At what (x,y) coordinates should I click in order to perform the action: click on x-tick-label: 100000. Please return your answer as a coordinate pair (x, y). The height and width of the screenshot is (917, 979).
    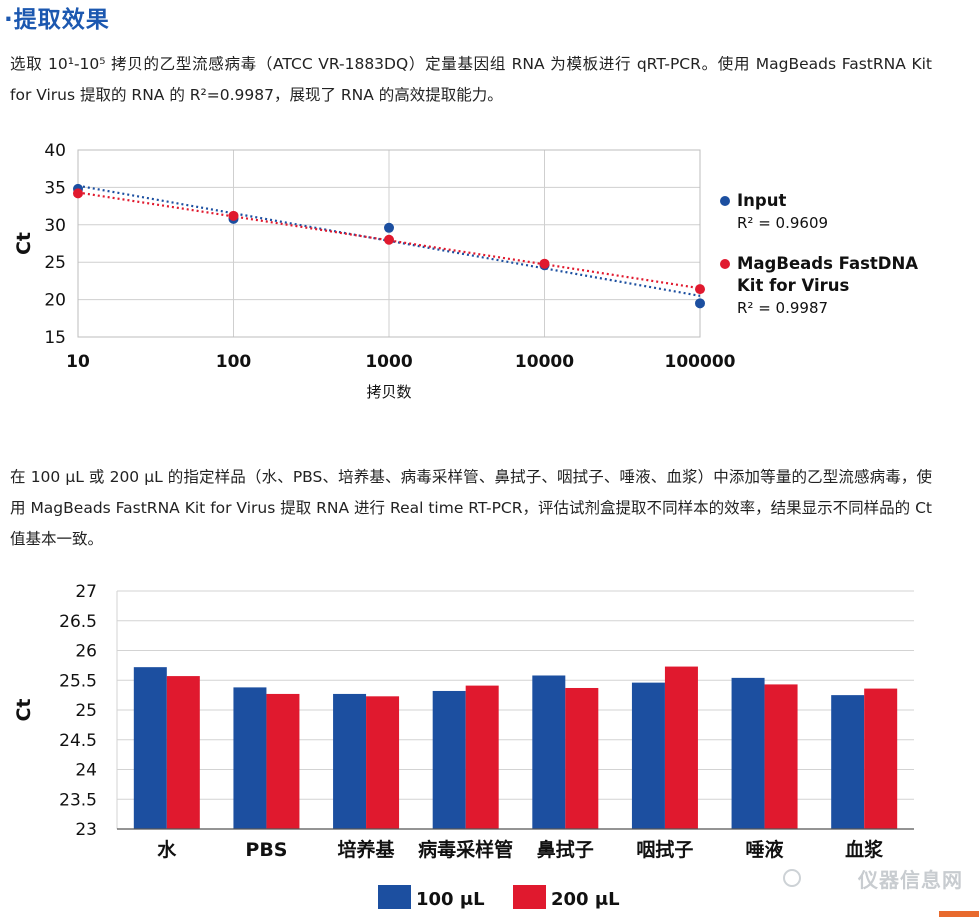
    Looking at the image, I should click on (700, 362).